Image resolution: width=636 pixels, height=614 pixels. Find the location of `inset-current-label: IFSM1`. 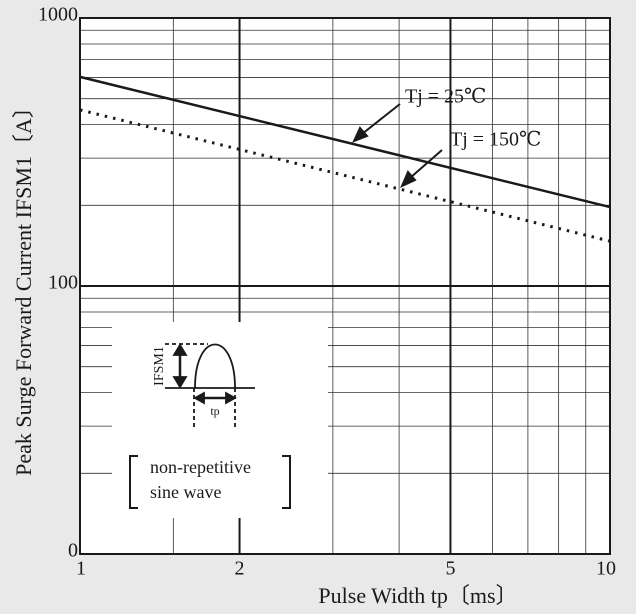

inset-current-label: IFSM1 is located at coordinates (159, 366).